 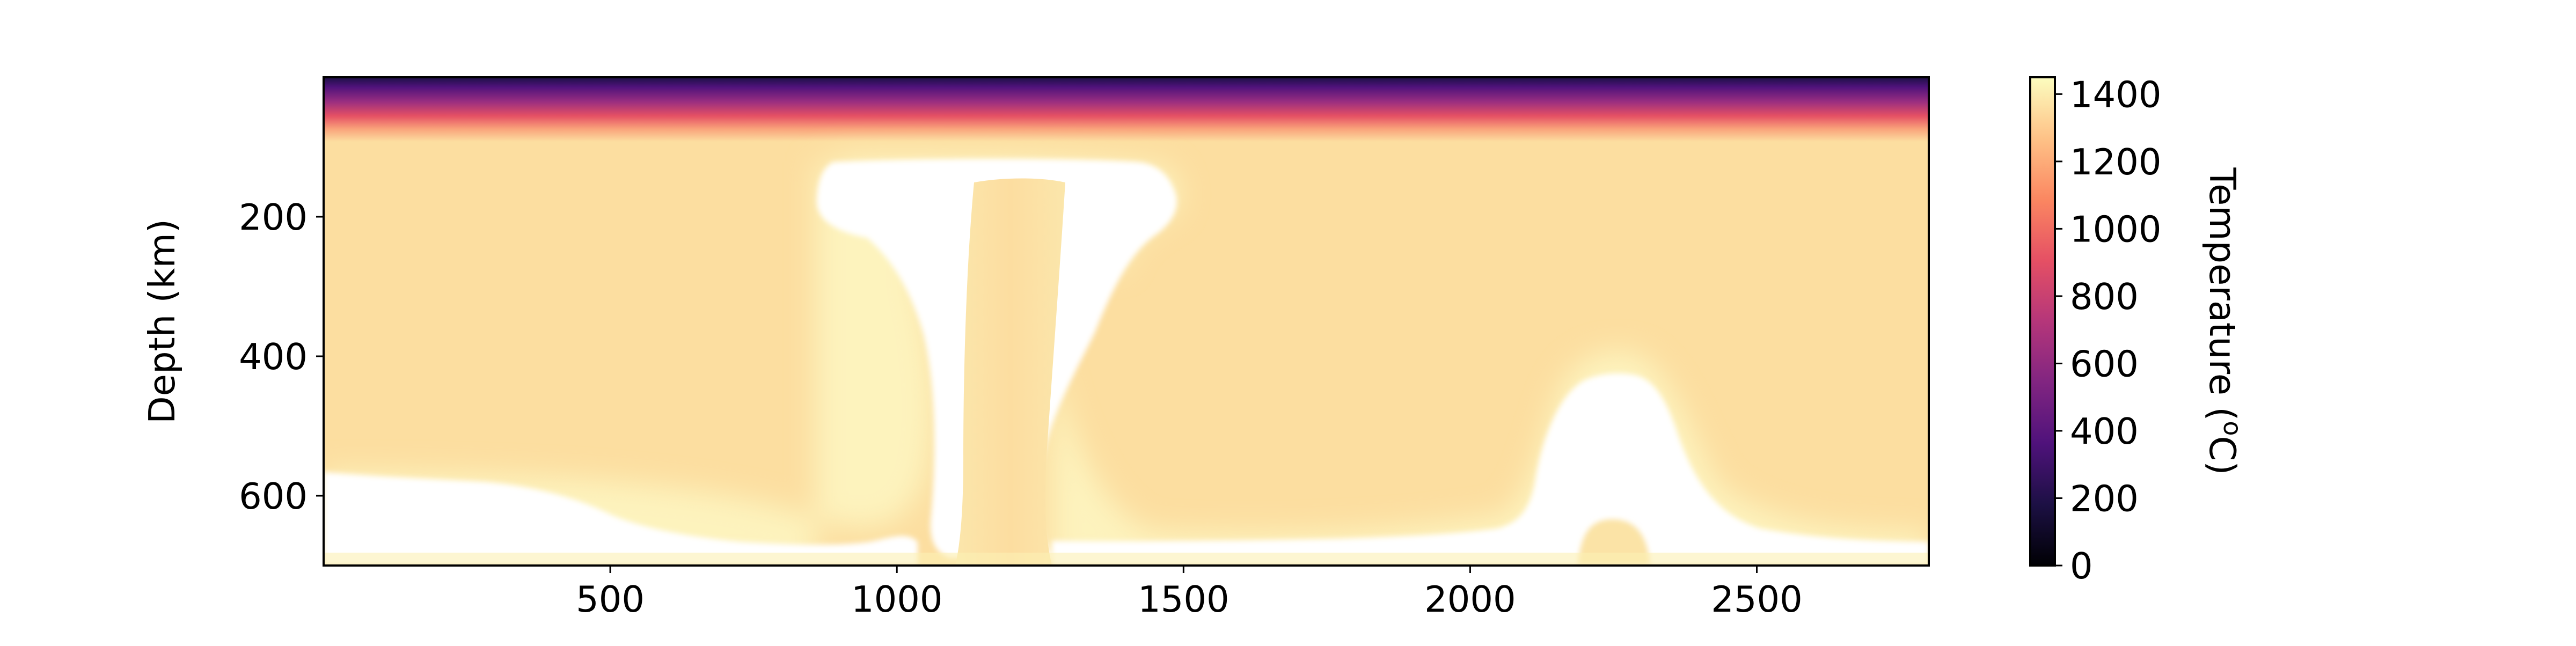 I want to click on y-tick-label: 600, so click(x=273, y=496).